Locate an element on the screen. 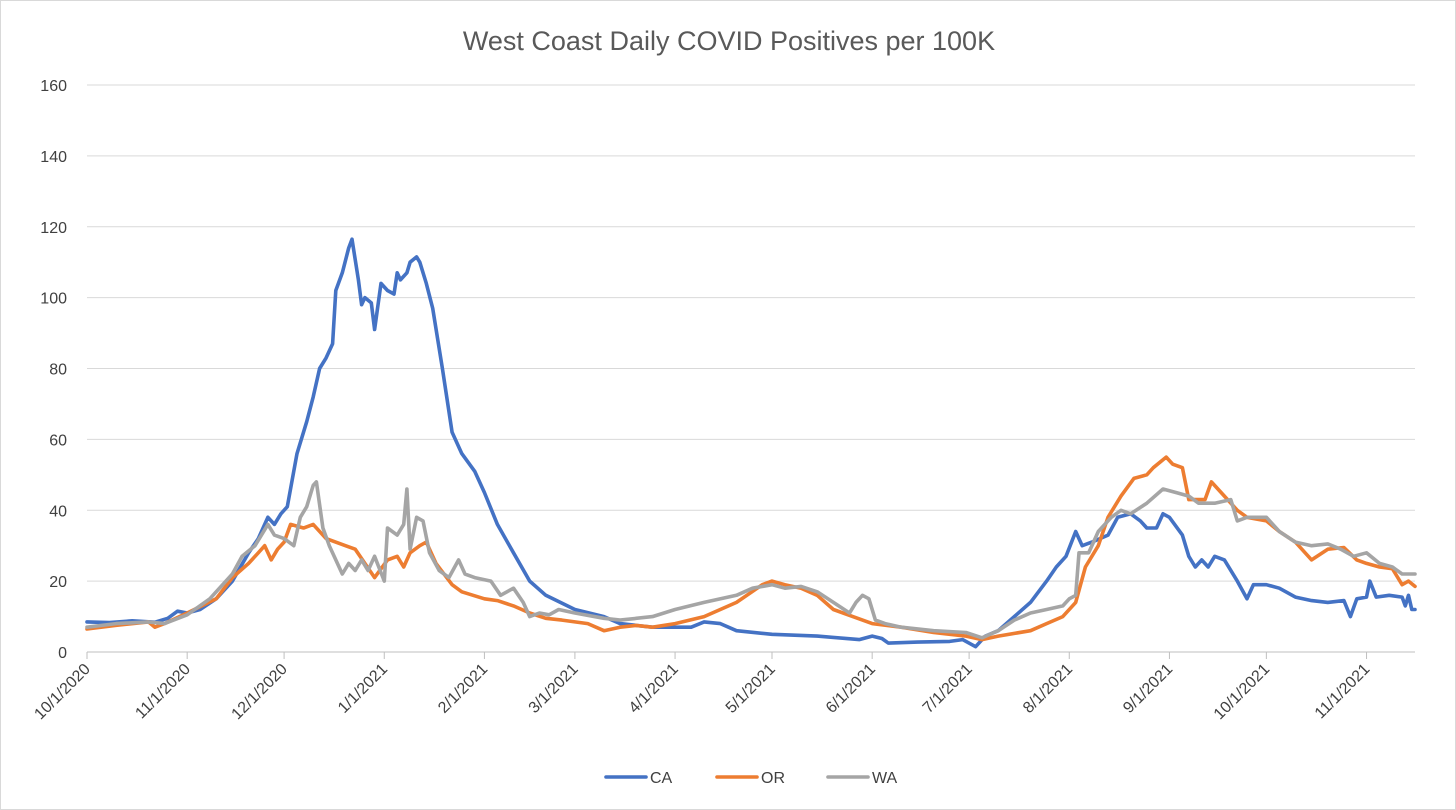 The width and height of the screenshot is (1456, 810). x-tick-label: 6/1/2021 is located at coordinates (851, 689).